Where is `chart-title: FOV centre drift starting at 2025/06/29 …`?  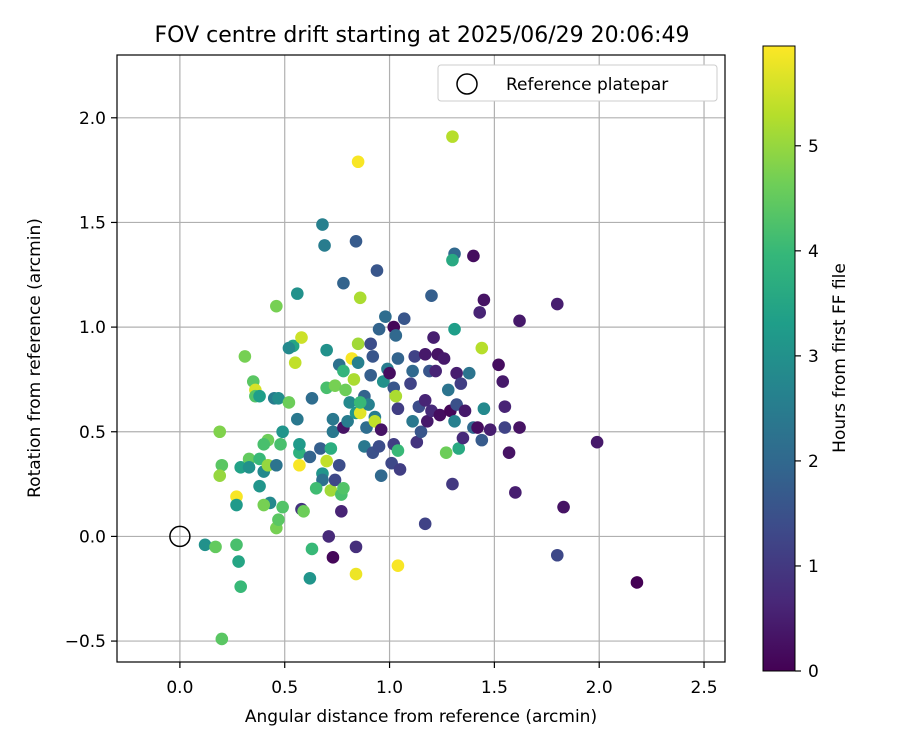
chart-title: FOV centre drift starting at 2025/06/29 … is located at coordinates (422, 35).